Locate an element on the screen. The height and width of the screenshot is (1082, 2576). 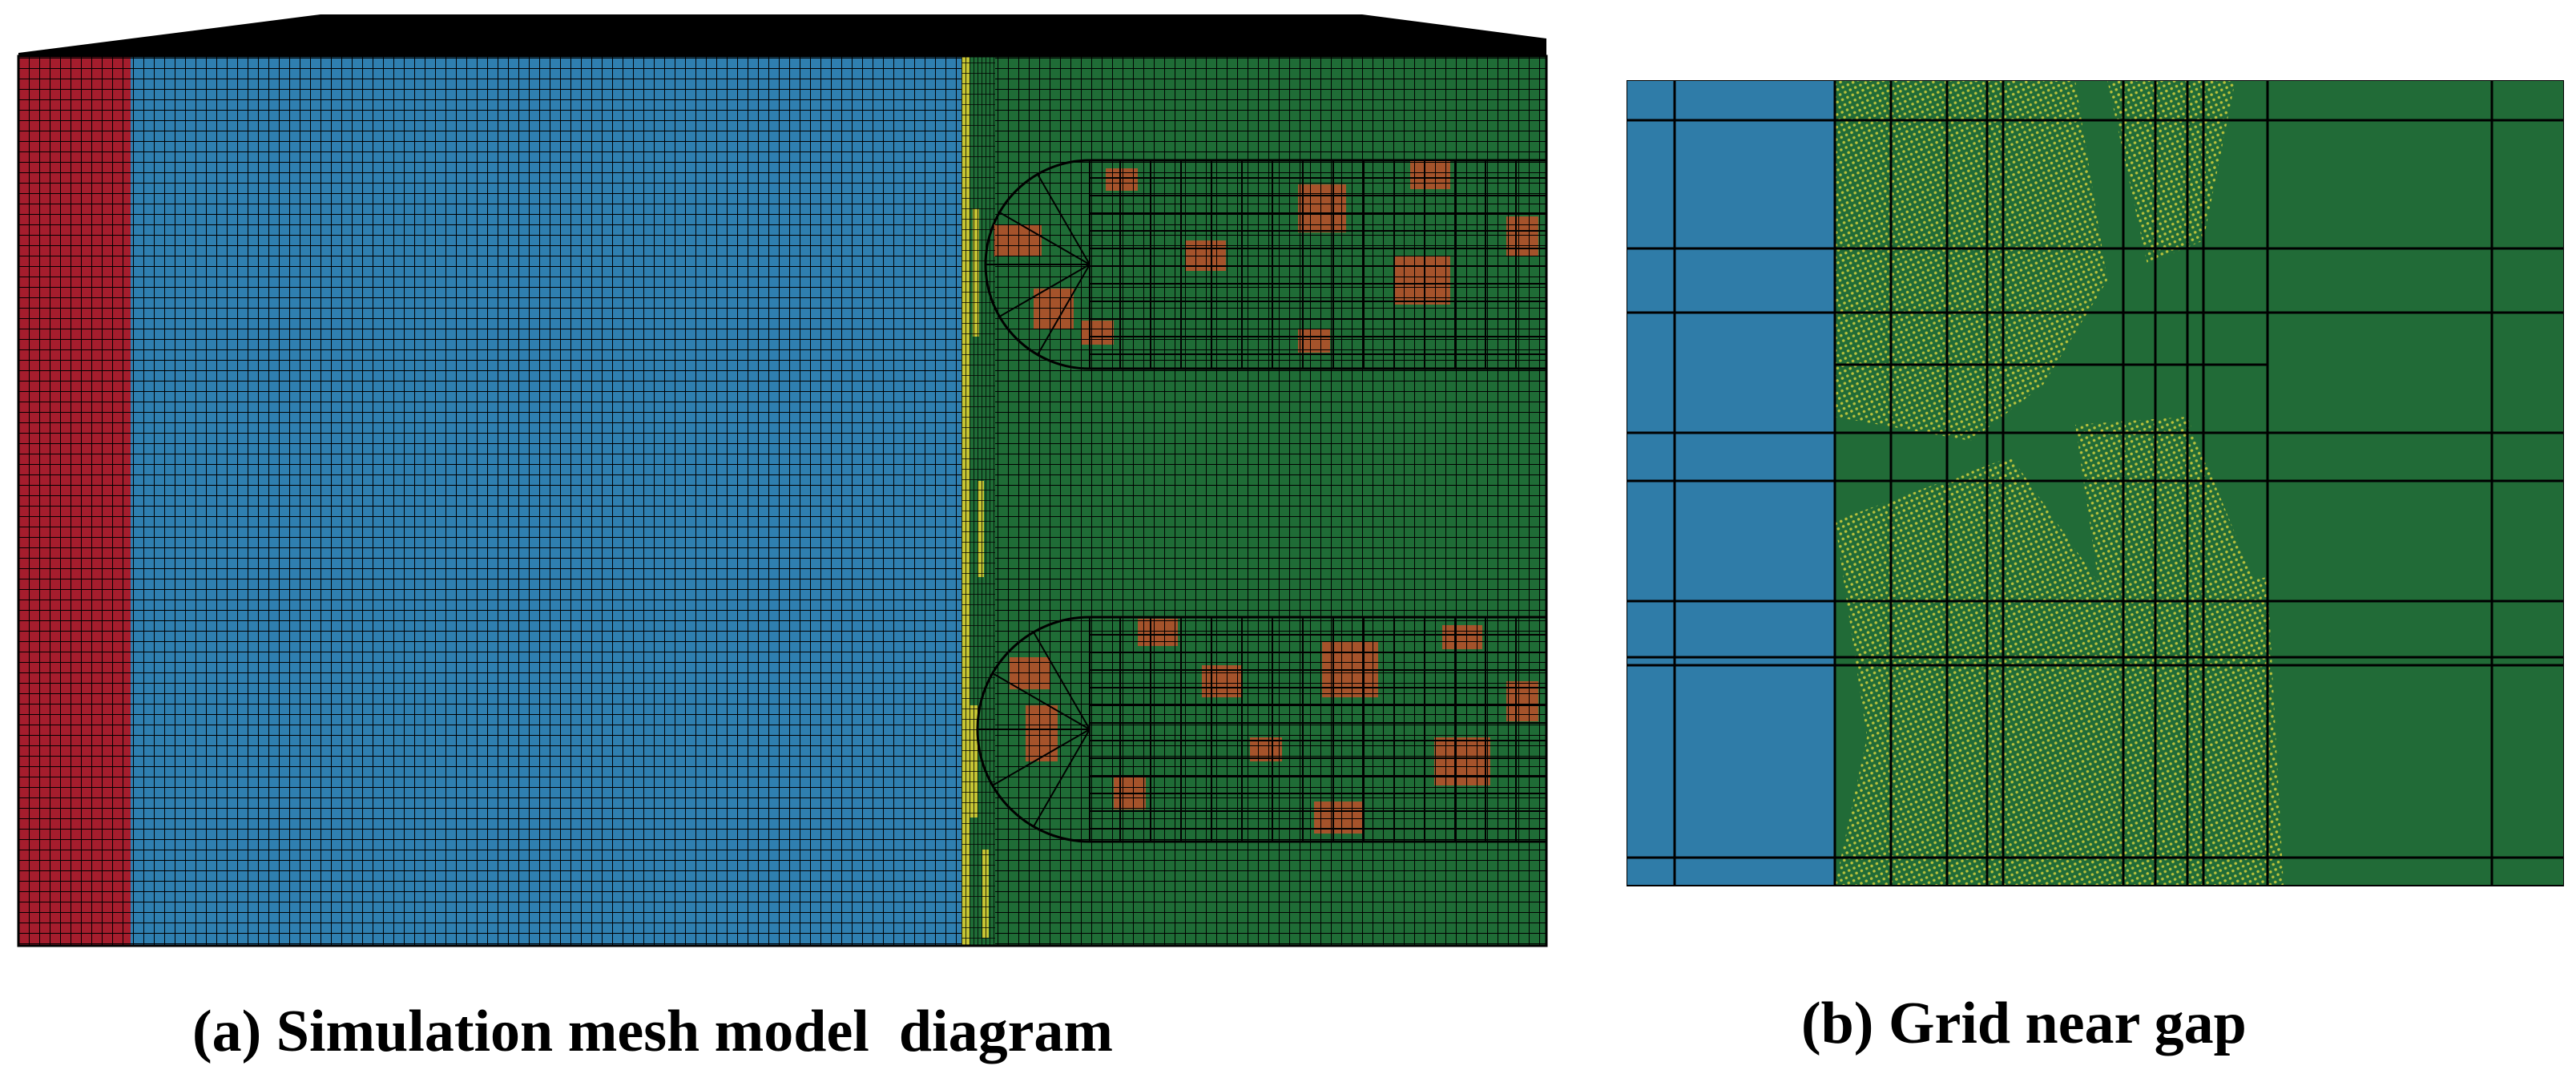
mesh-grid-red is located at coordinates (74, 501).